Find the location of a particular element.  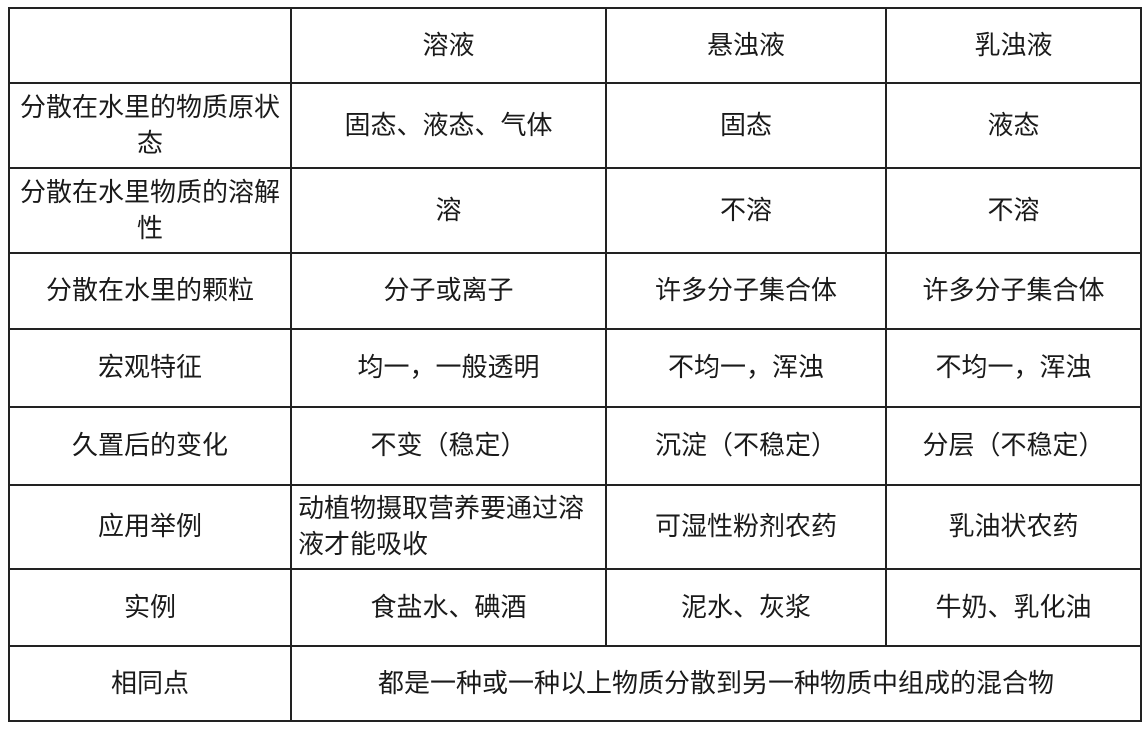

table-cell: 均一，一般透明 is located at coordinates (448, 368).